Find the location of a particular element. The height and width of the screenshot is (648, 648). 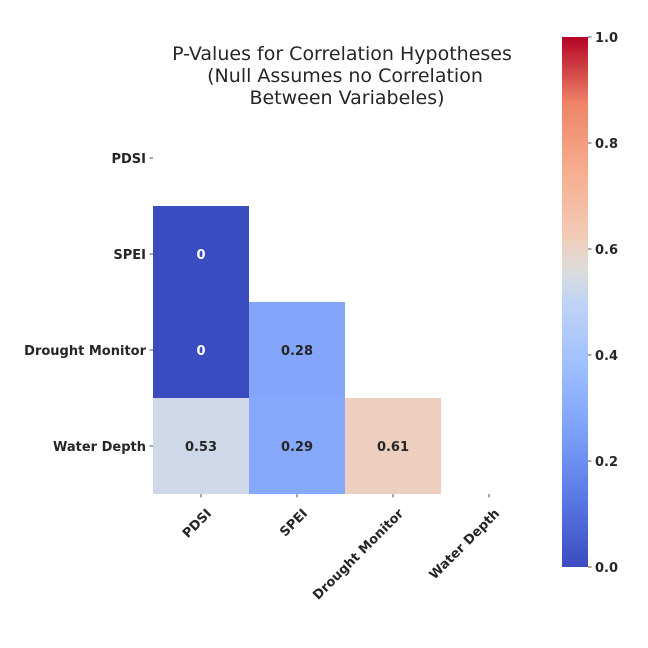

colorbar is located at coordinates (575, 302).